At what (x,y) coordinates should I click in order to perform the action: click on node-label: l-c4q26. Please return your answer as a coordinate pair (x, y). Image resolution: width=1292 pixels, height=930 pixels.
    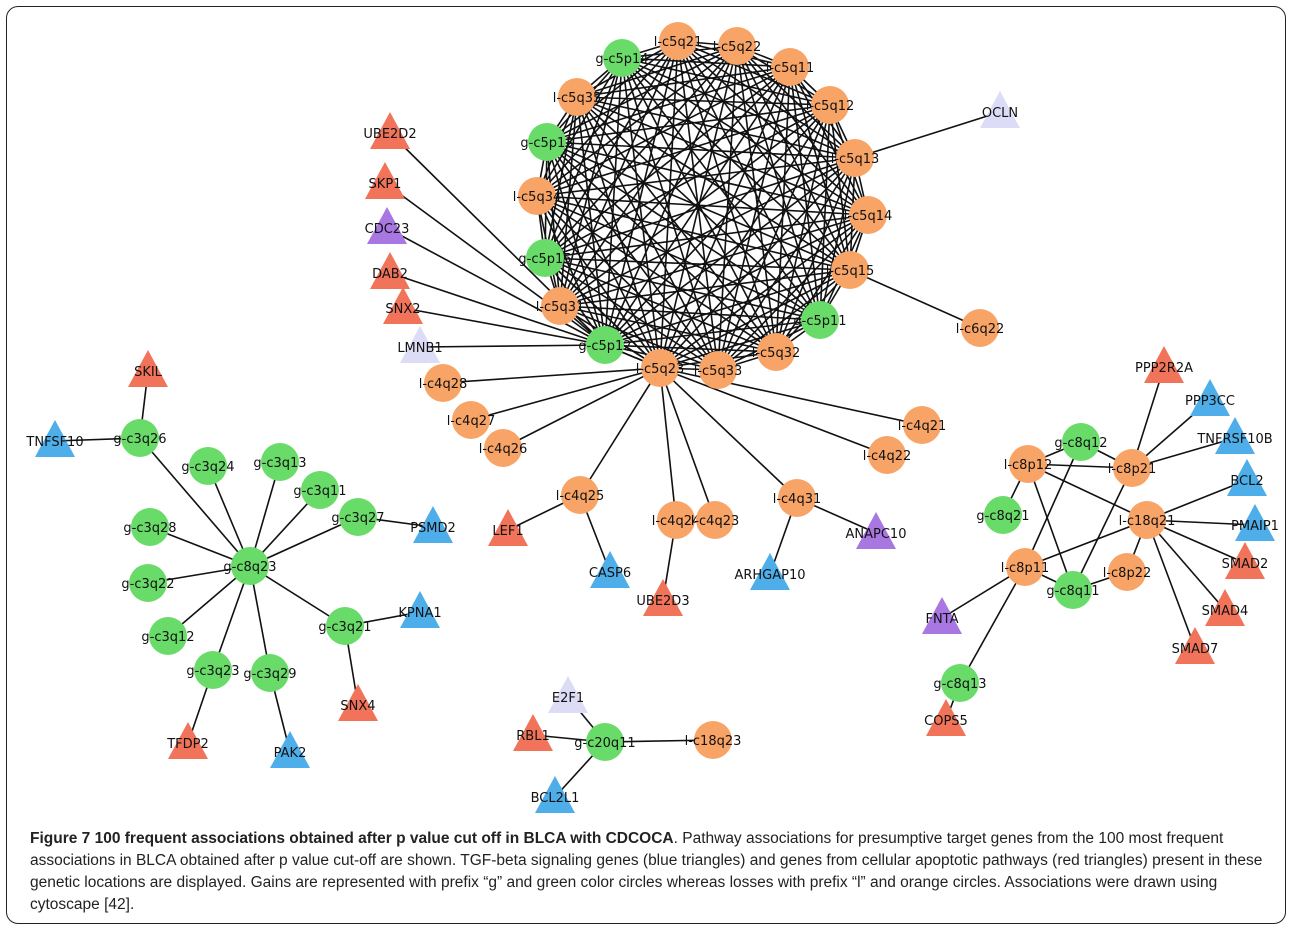
    Looking at the image, I should click on (503, 449).